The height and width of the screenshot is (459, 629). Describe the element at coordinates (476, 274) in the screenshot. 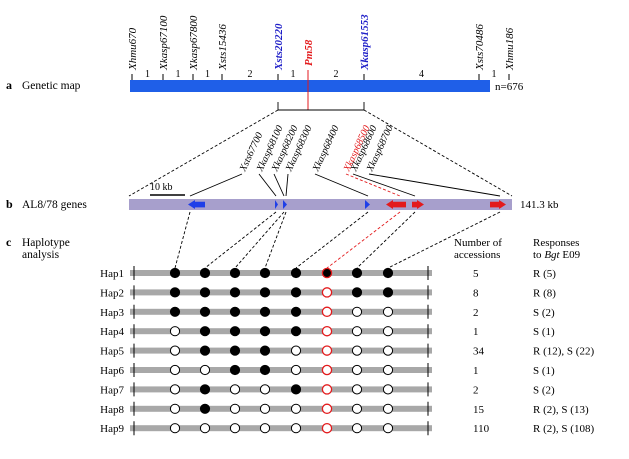

I see `accession-count: 5` at that location.